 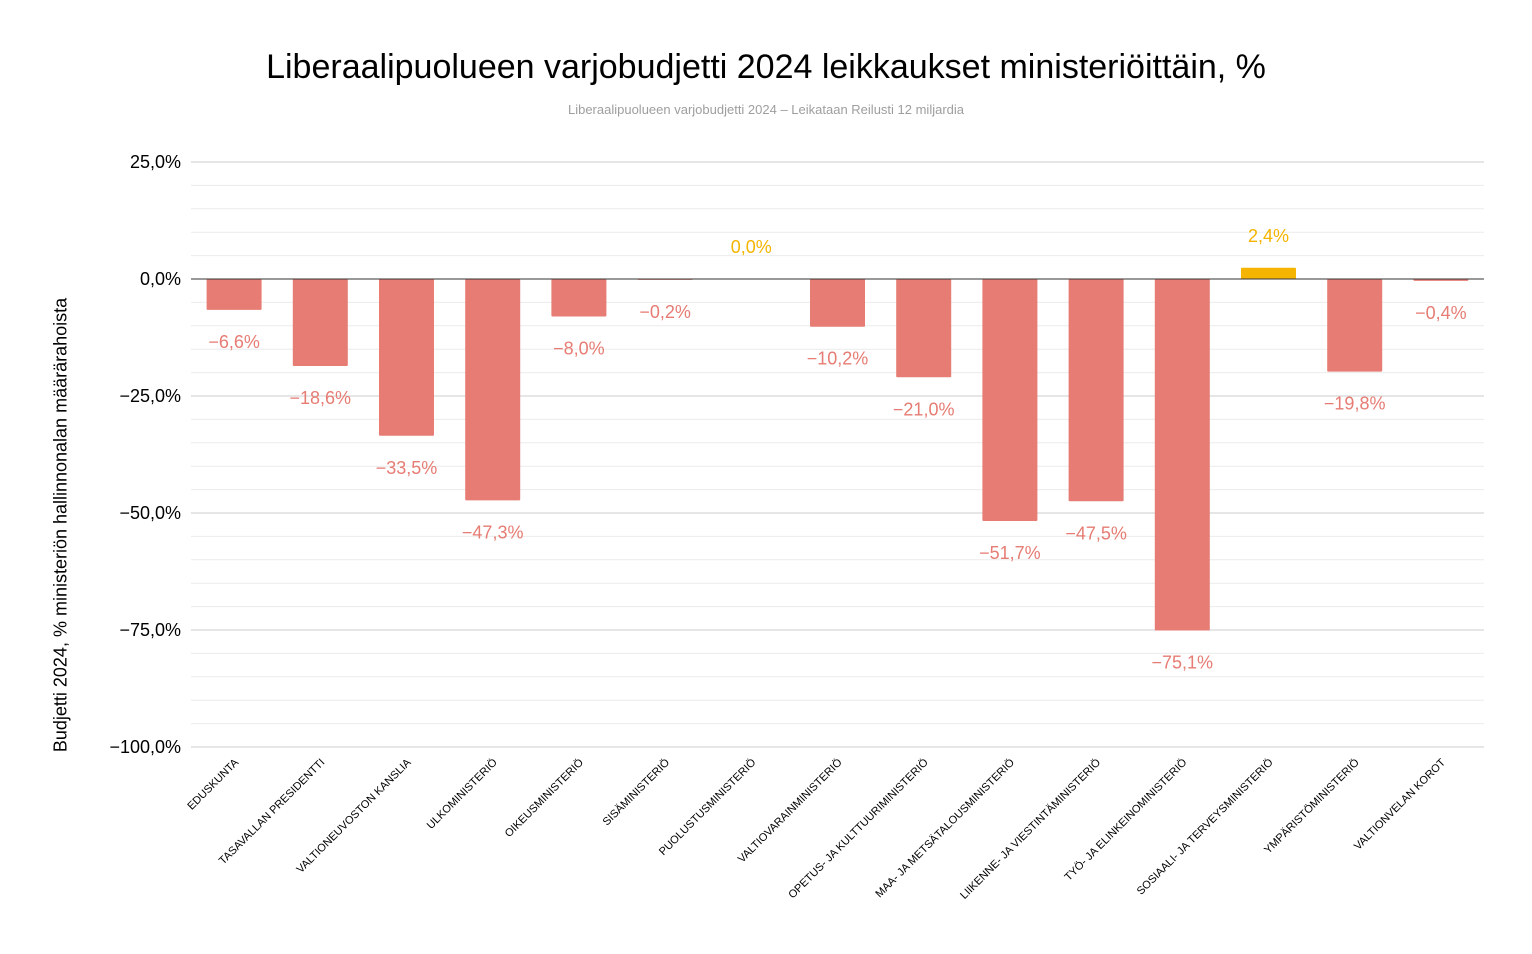 I want to click on data-label: −0,4%, so click(x=1441, y=313).